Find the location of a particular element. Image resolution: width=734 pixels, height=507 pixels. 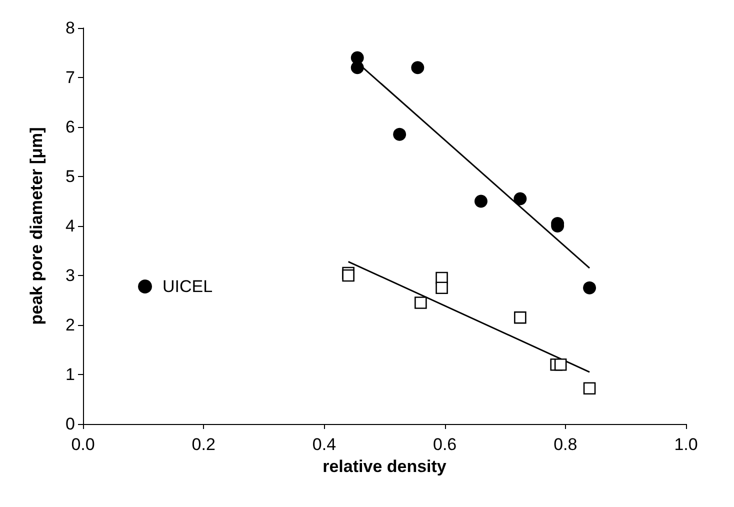

y-axis-title: peak pore diameter [μm] is located at coordinates (36, 226).